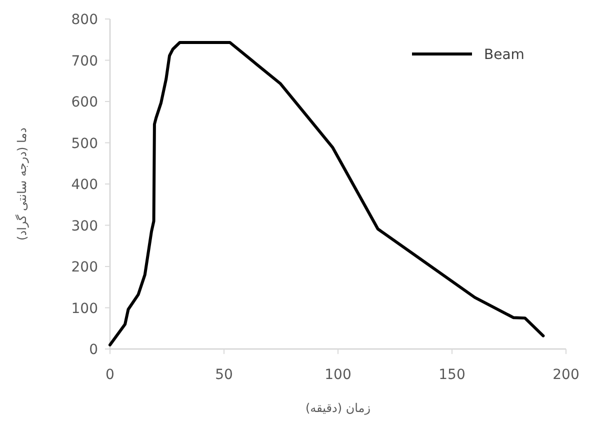  Describe the element at coordinates (84, 226) in the screenshot. I see `y-tick-label: 300` at that location.